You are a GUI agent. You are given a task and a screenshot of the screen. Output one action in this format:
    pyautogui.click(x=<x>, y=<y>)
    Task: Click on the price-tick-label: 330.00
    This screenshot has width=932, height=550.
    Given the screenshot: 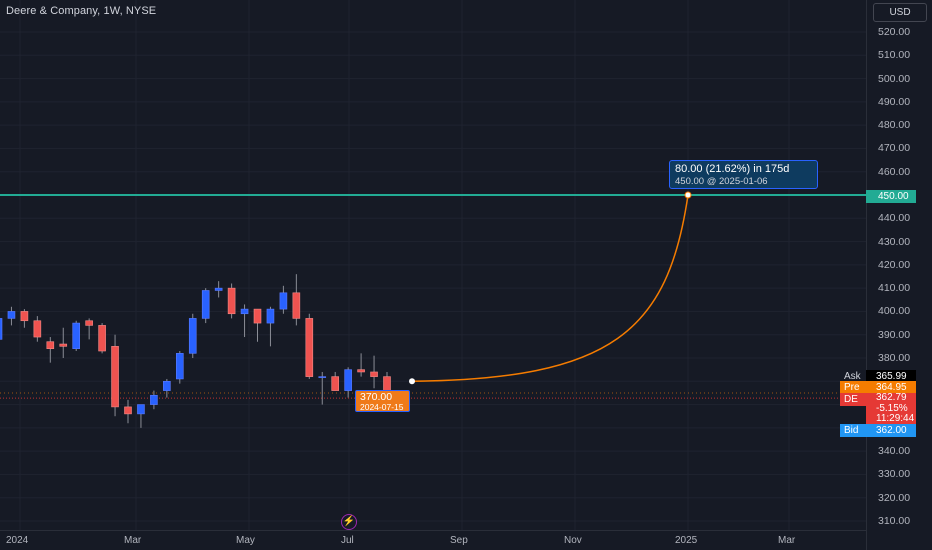 What is the action you would take?
    pyautogui.click(x=894, y=474)
    